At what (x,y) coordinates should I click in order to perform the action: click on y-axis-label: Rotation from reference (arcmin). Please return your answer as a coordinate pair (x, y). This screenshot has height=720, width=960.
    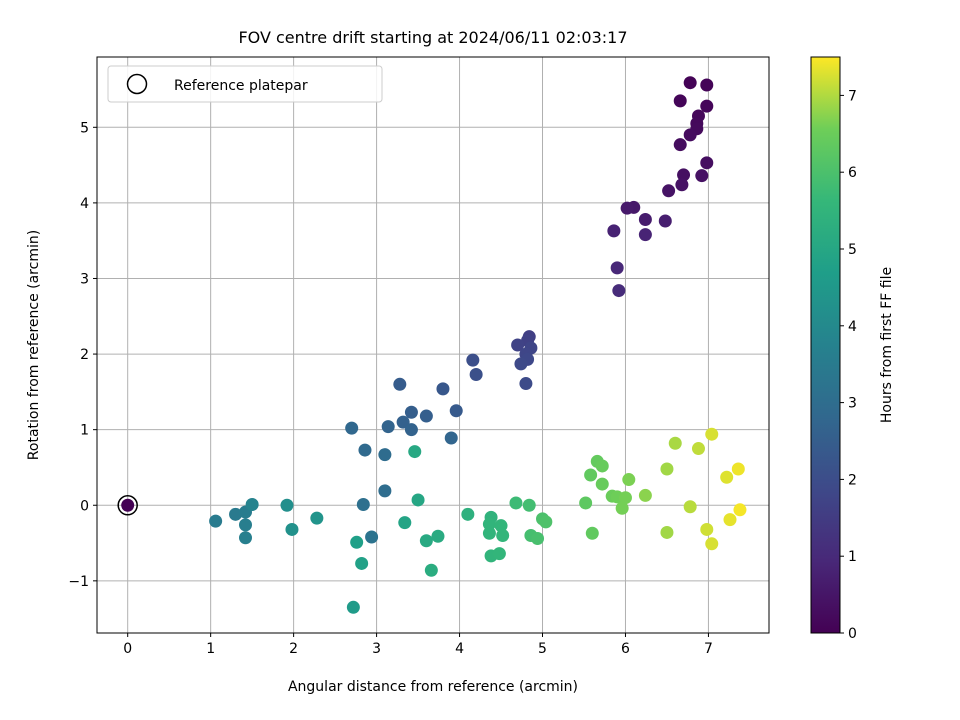
    Looking at the image, I should click on (34, 345).